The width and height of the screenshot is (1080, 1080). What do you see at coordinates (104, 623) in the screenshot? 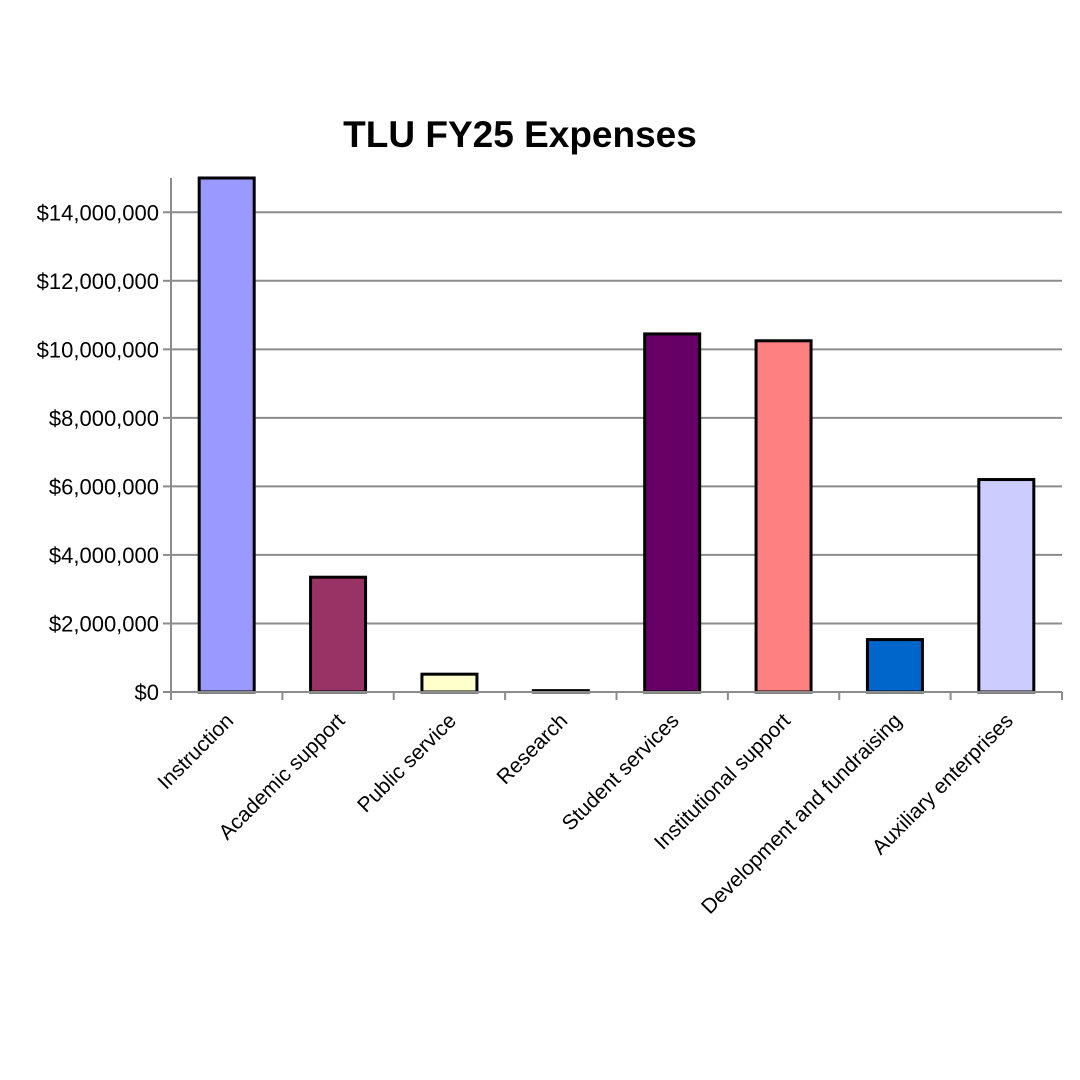
I see `y-axis-tick-label: $2,000,000` at bounding box center [104, 623].